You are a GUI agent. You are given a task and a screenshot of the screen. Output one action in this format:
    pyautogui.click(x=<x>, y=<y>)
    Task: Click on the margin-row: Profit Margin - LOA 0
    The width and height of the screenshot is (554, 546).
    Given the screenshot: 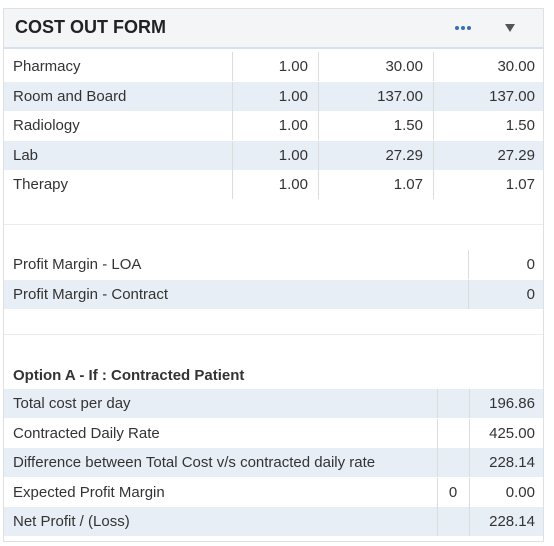 What is the action you would take?
    pyautogui.click(x=273, y=264)
    